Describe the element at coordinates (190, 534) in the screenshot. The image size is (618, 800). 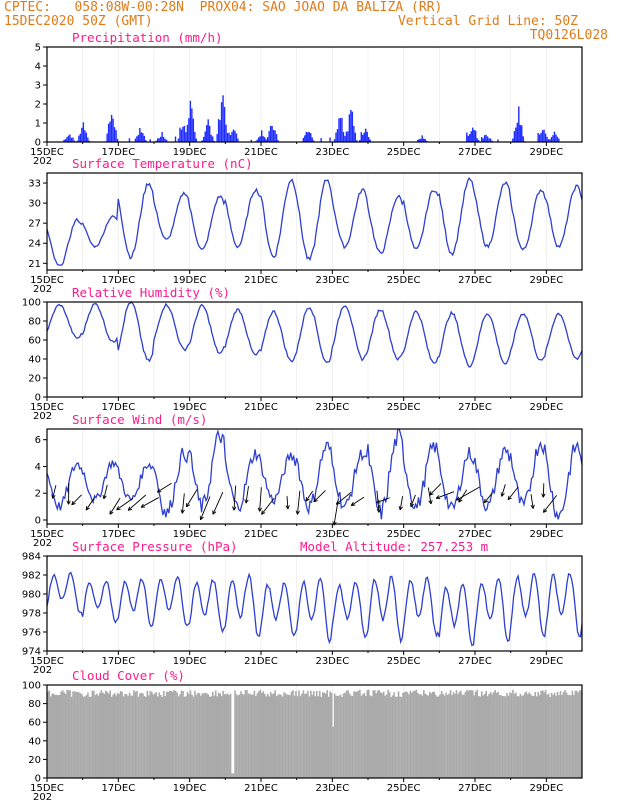
I see `x-tick-label: 19DEC` at that location.